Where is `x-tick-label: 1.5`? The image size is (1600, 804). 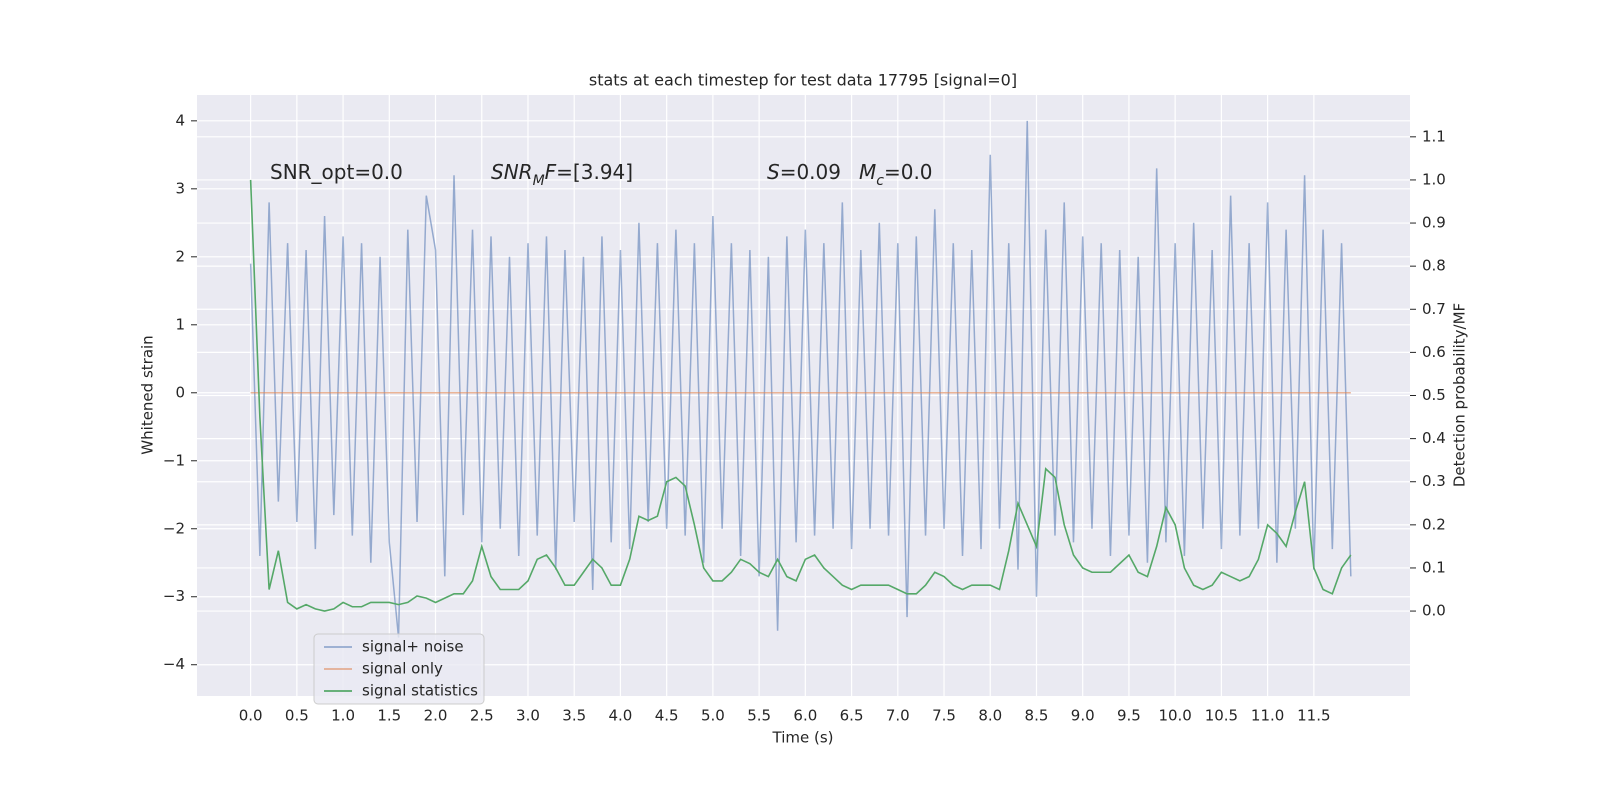 x-tick-label: 1.5 is located at coordinates (389, 716).